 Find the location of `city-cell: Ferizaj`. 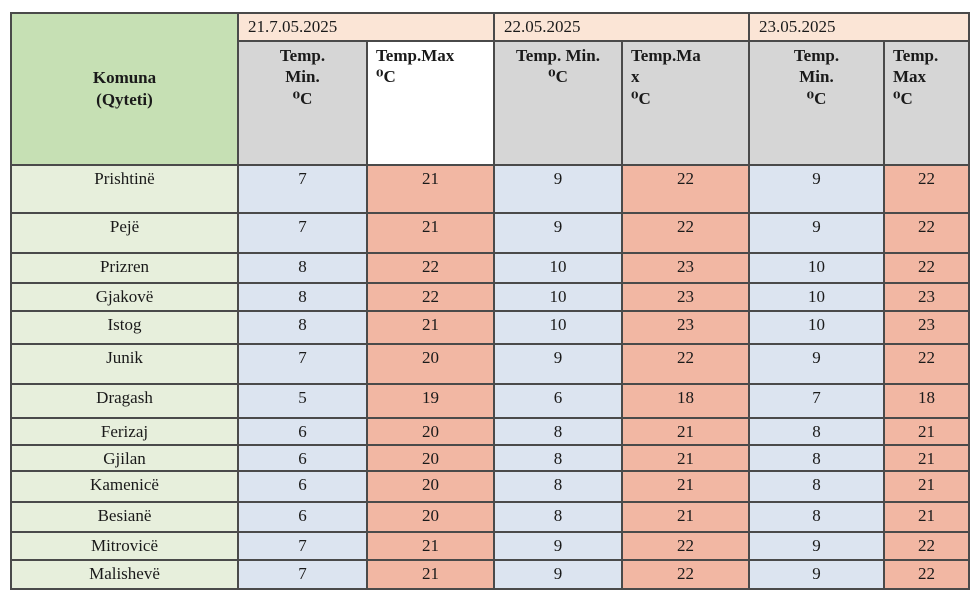

city-cell: Ferizaj is located at coordinates (124, 431).